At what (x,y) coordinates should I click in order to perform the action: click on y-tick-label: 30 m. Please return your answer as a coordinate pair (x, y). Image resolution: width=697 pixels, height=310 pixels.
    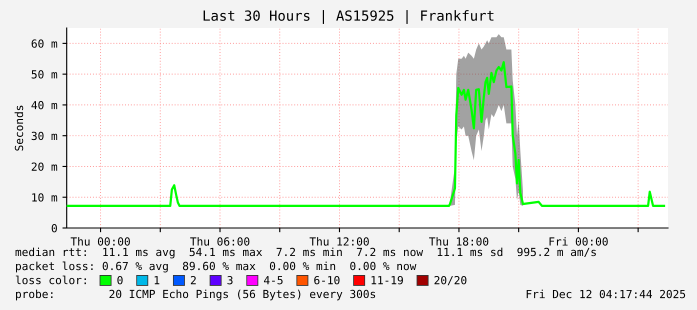
    Looking at the image, I should click on (45, 136).